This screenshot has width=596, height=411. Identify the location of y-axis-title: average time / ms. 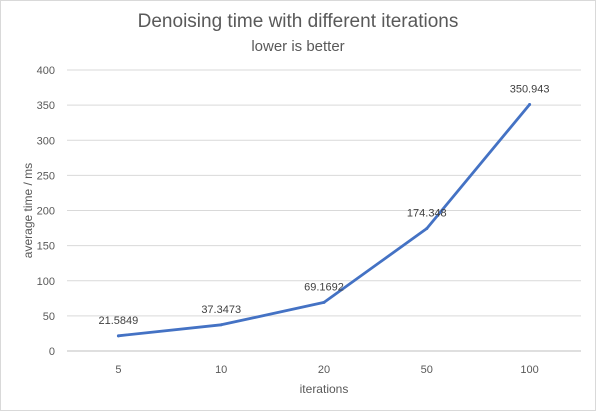
(28, 210).